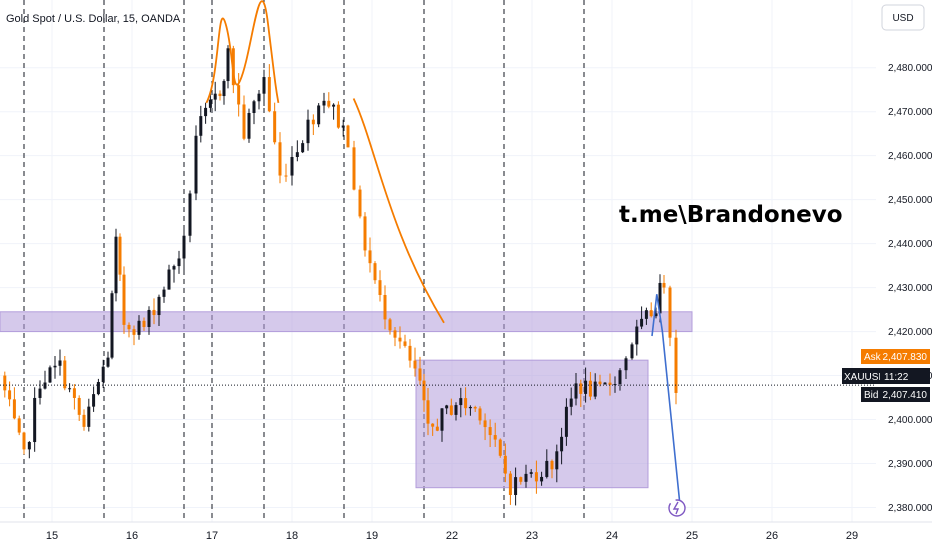 The image size is (932, 550). I want to click on bid-badge: Bid 2,407.410, so click(895, 394).